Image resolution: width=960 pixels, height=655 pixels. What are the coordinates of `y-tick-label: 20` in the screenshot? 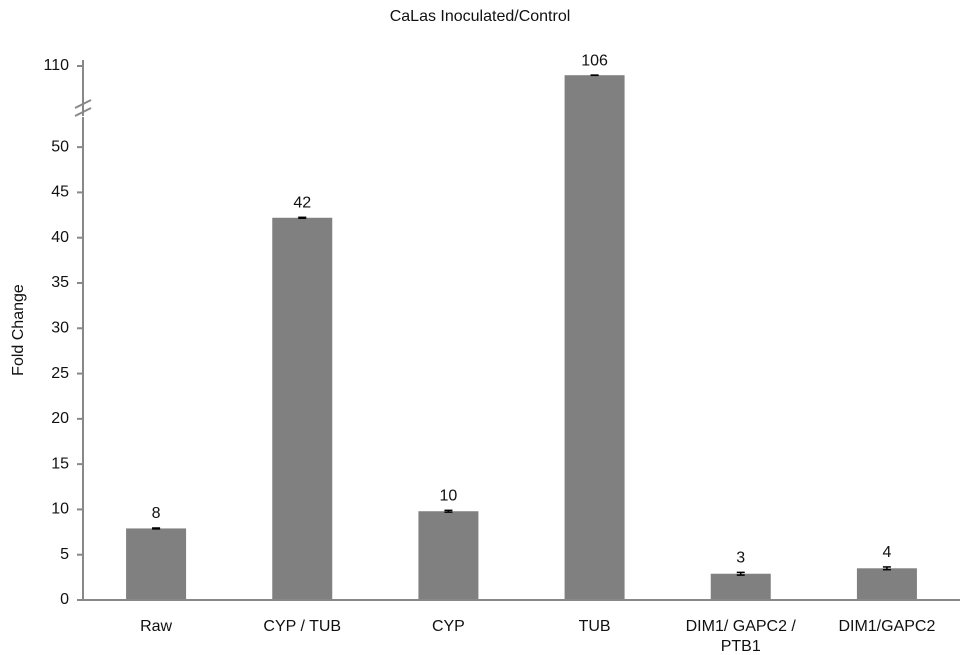 It's located at (60, 418).